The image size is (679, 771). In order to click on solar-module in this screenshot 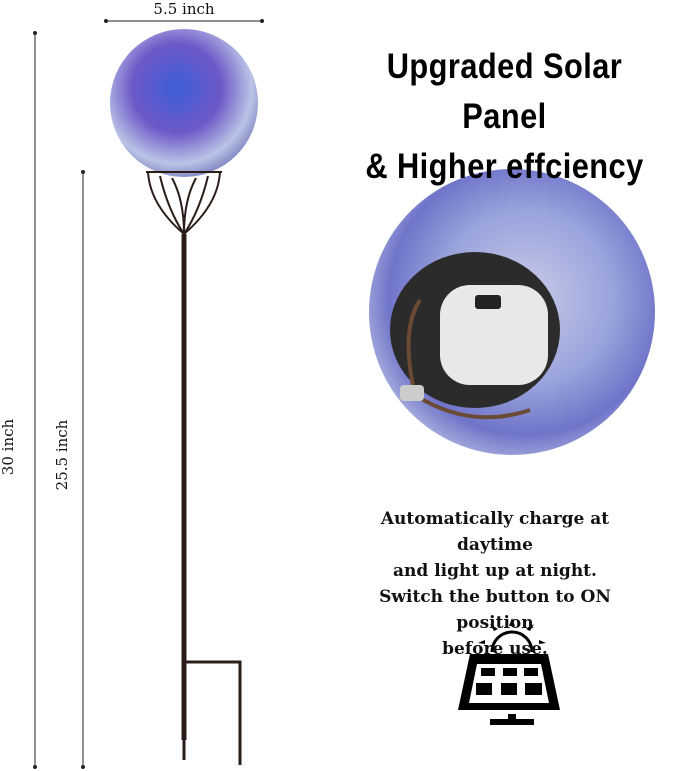, I will do `click(494, 335)`.